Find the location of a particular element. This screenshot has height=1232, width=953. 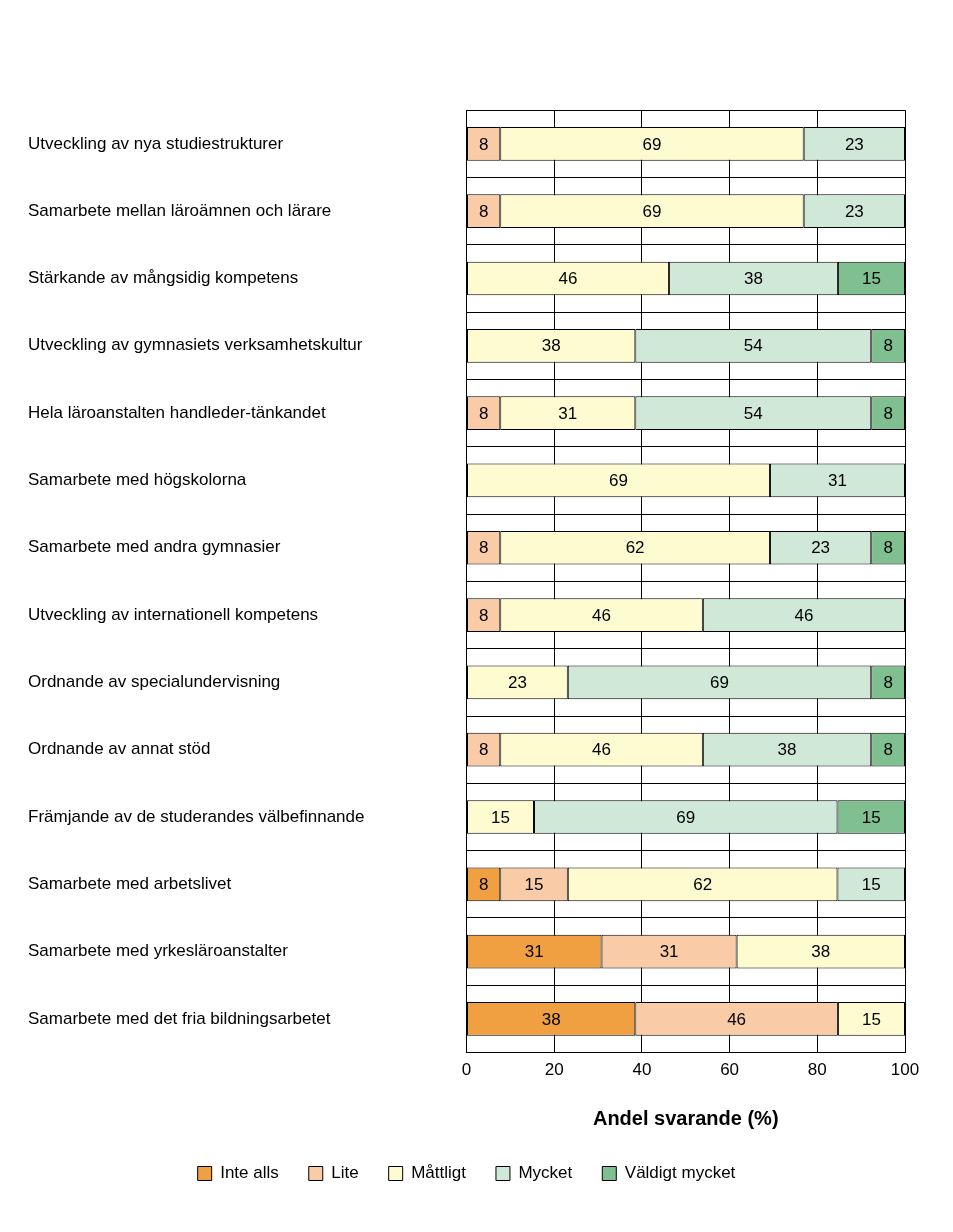

y-tick-label: Stärkande av mångsidig kompetens is located at coordinates (163, 278).